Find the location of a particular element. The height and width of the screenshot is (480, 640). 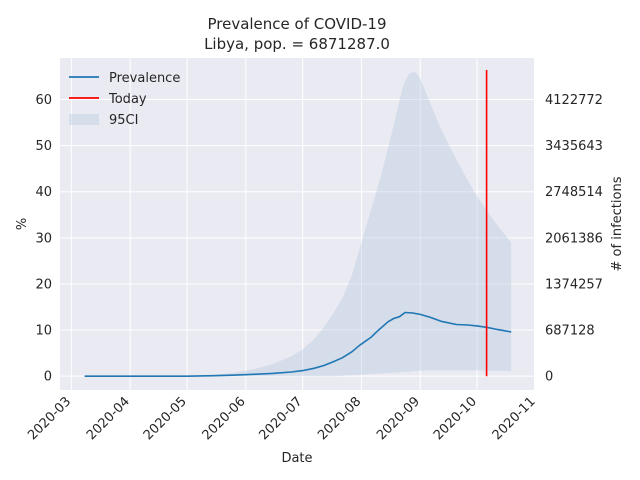

x-tick-label: 2020-07 is located at coordinates (280, 418).